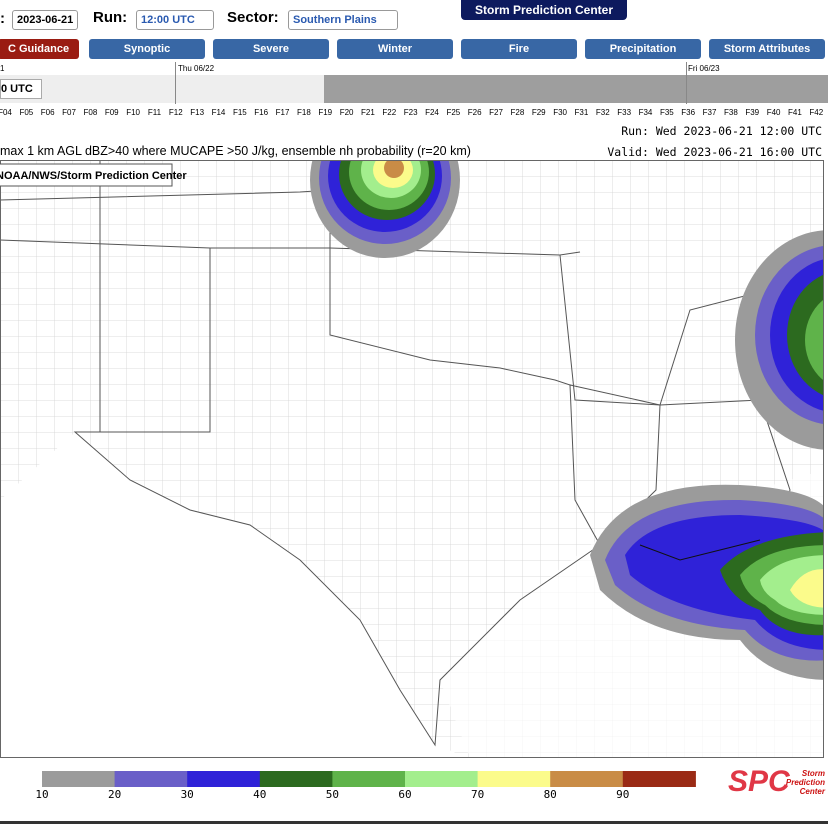 The width and height of the screenshot is (828, 826). What do you see at coordinates (175, 112) in the screenshot?
I see `hour-step: F12` at bounding box center [175, 112].